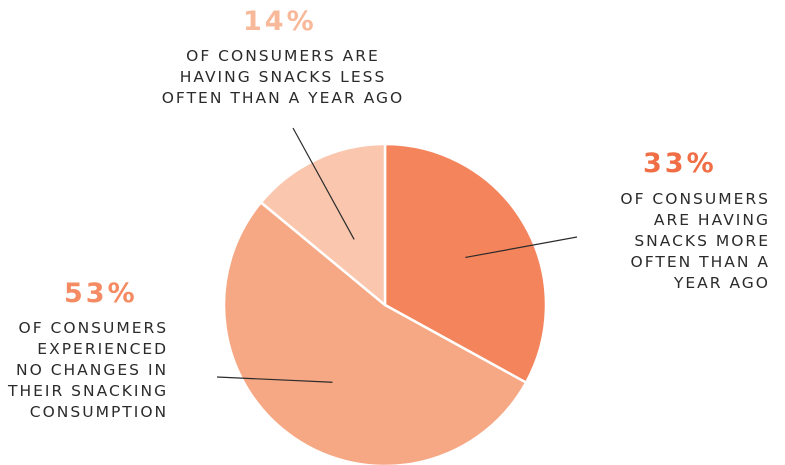 The height and width of the screenshot is (465, 785). I want to click on slice-53-description-line: NO CHANGES IN, so click(92, 370).